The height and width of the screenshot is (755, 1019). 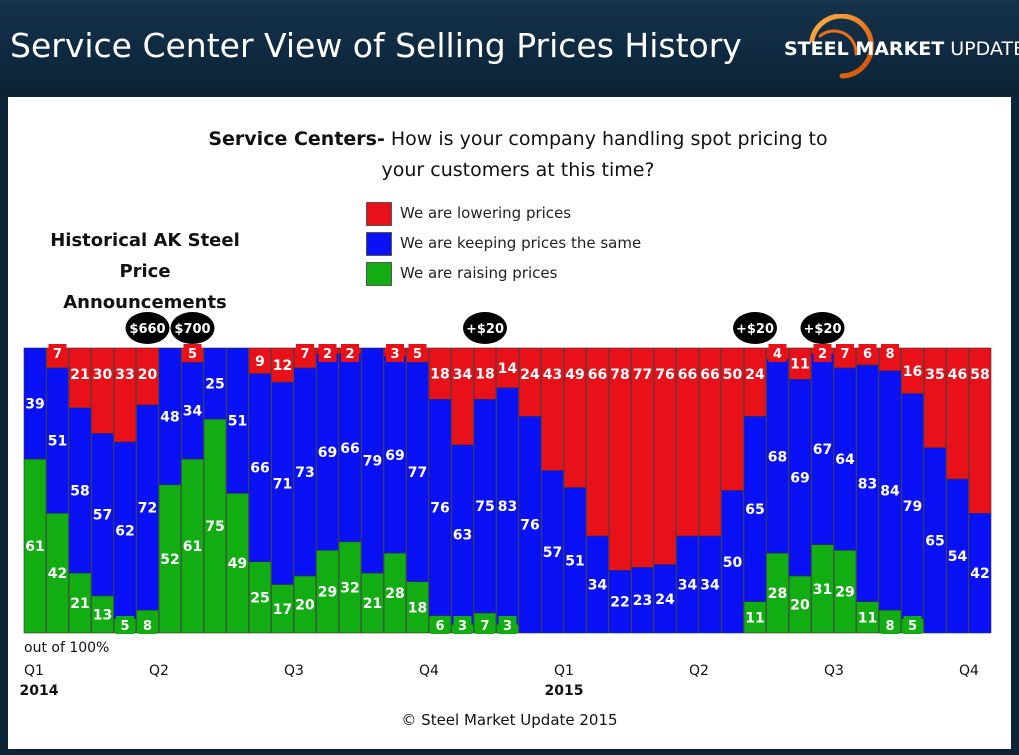 What do you see at coordinates (57, 354) in the screenshot?
I see `label-lowering: 7` at bounding box center [57, 354].